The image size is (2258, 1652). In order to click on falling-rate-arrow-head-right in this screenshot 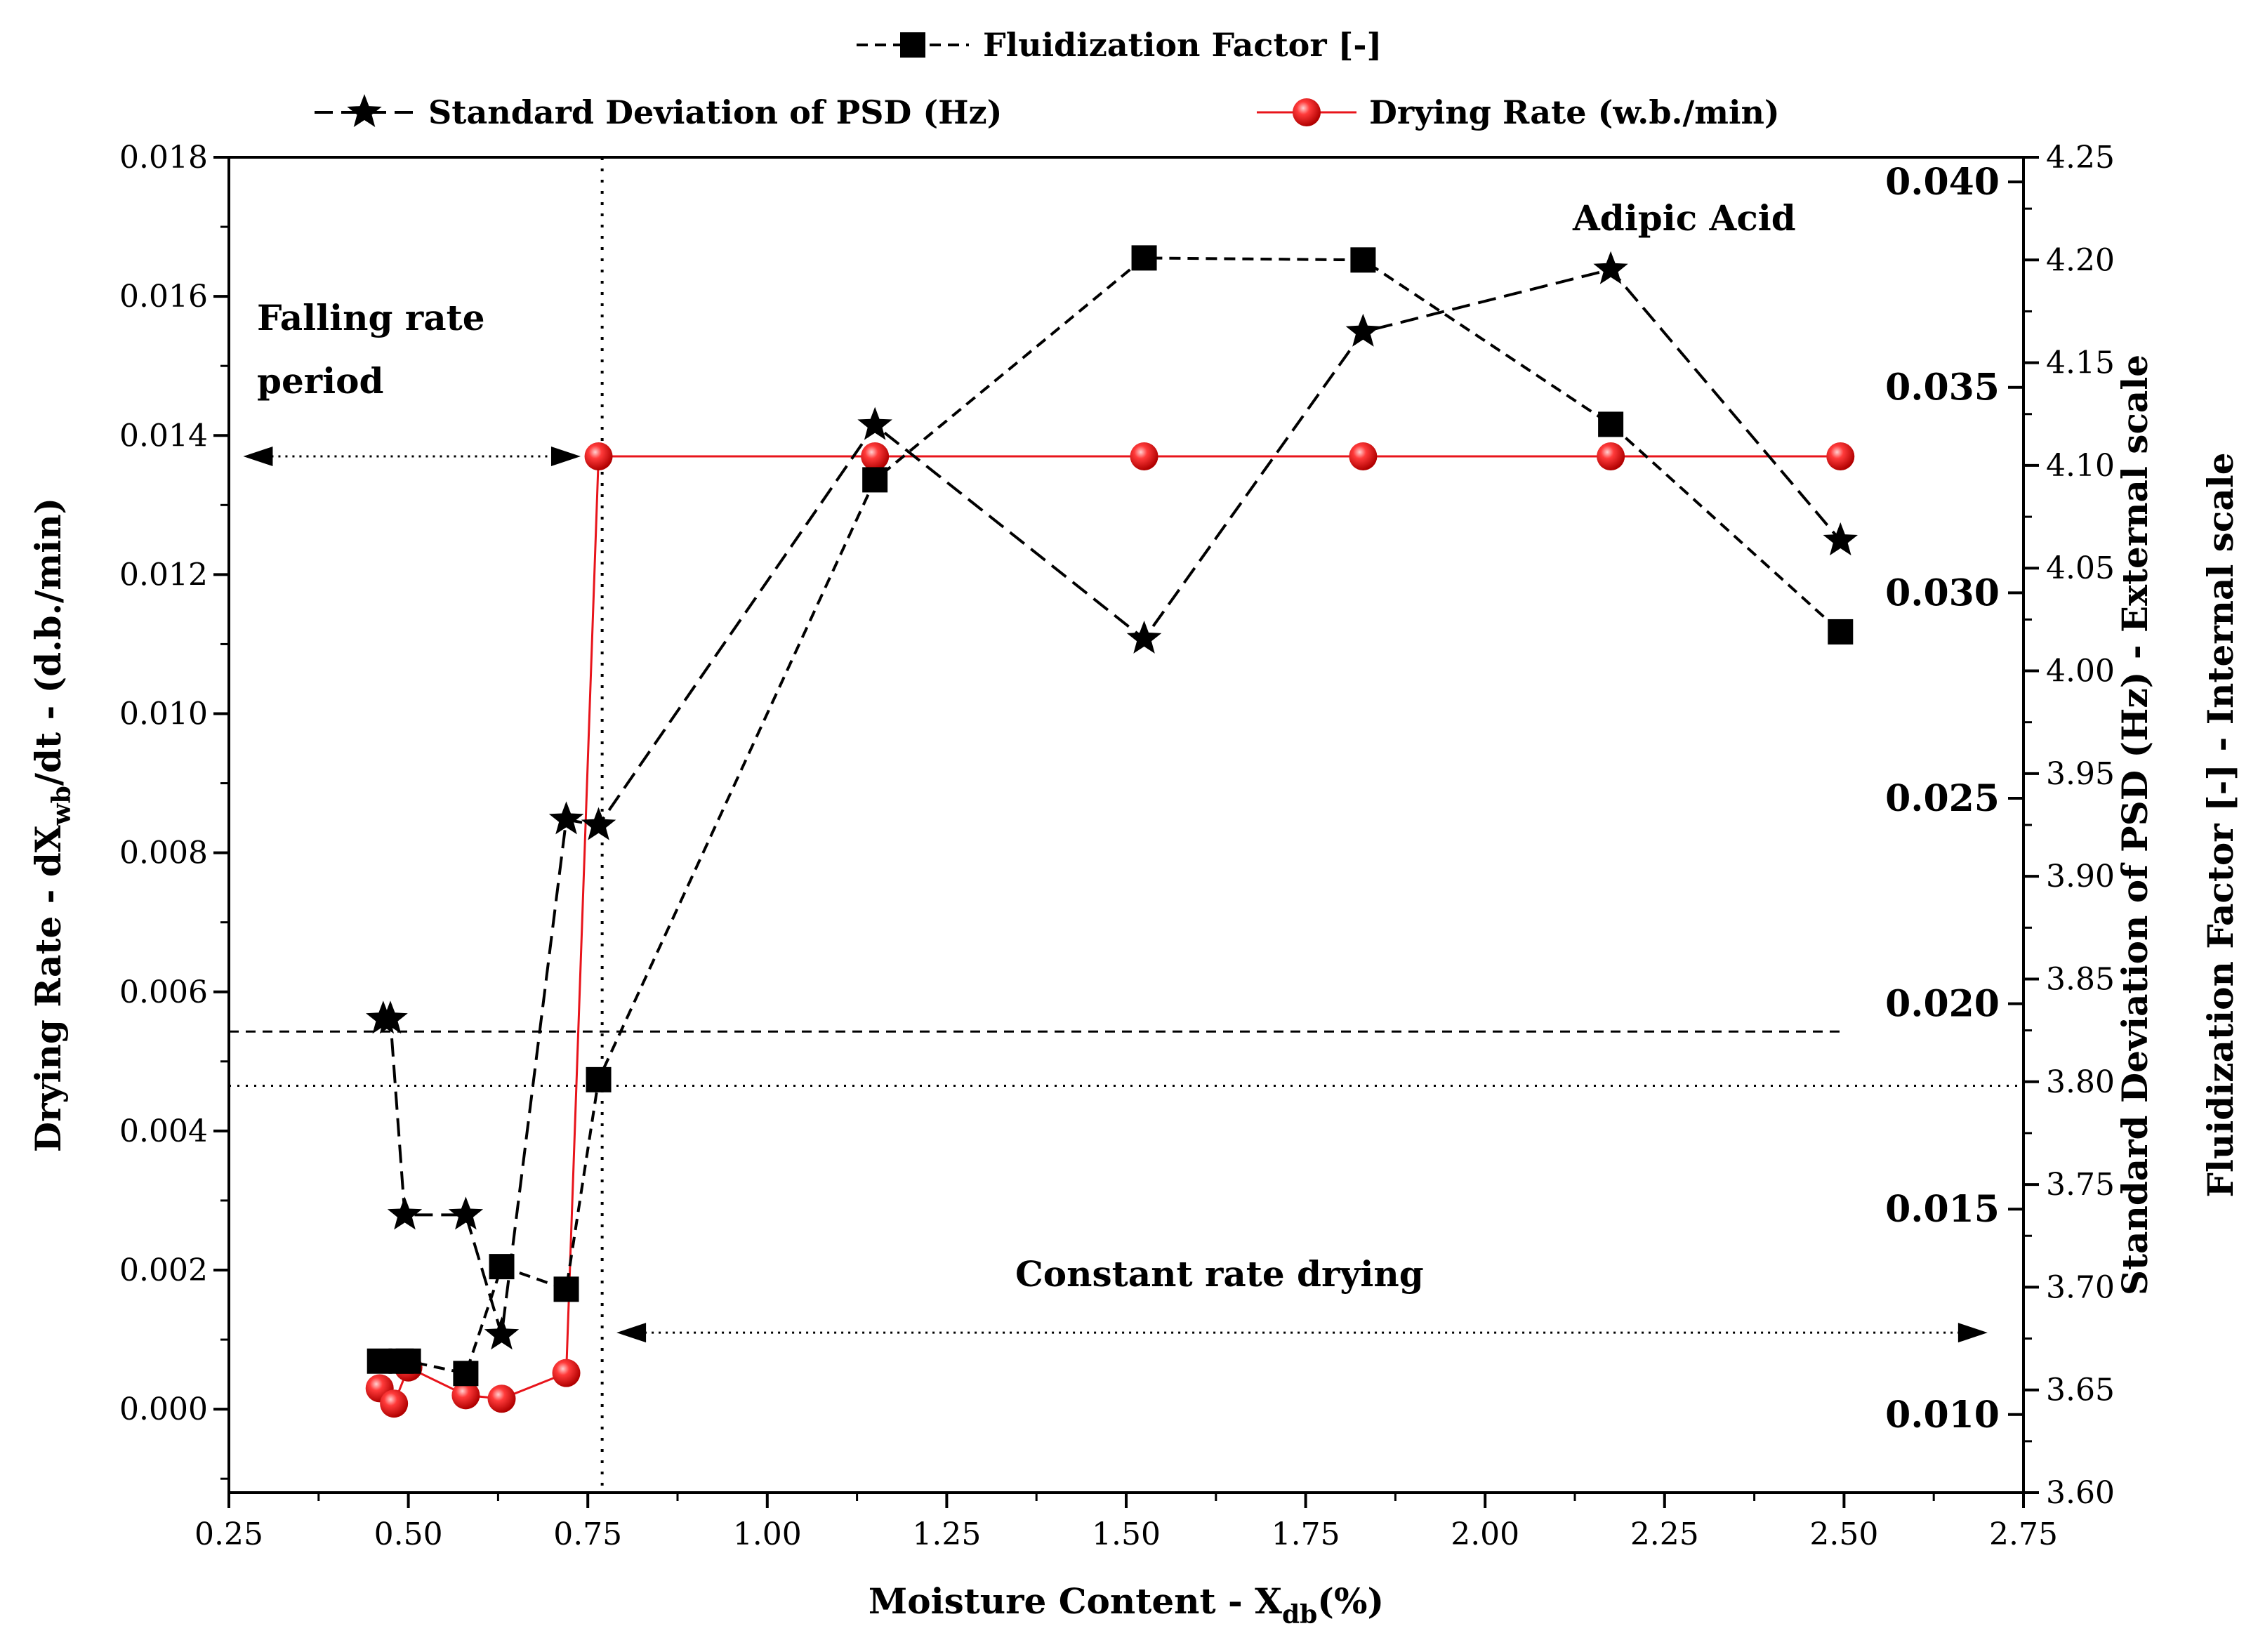, I will do `click(565, 456)`.